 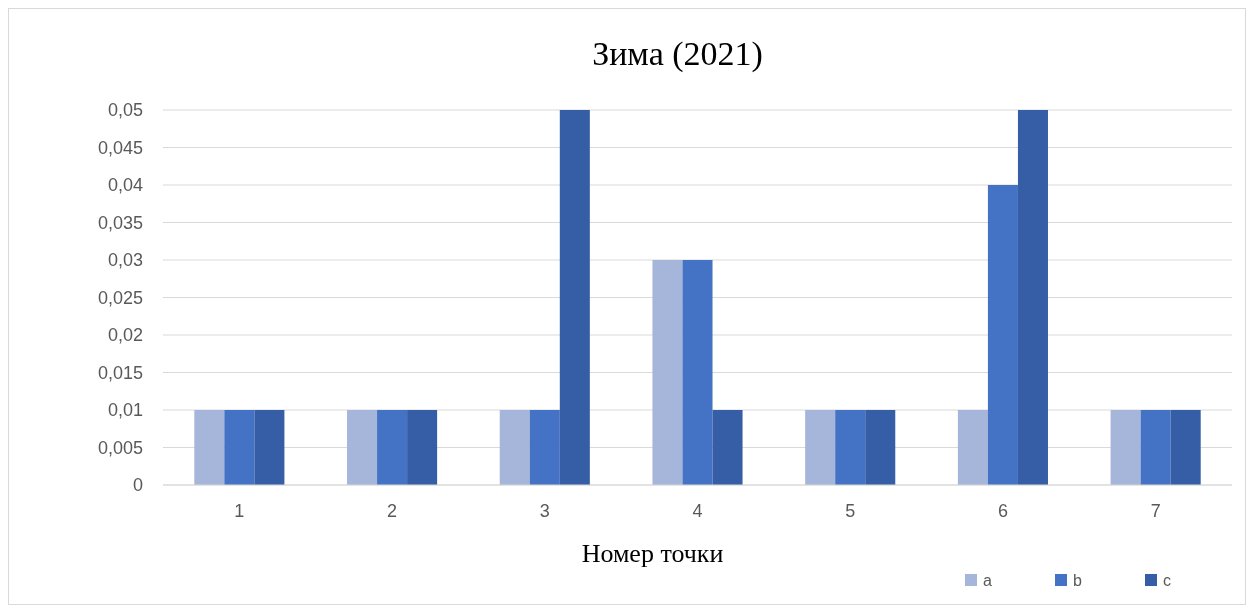 What do you see at coordinates (239, 511) in the screenshot?
I see `x-tick-label: 1` at bounding box center [239, 511].